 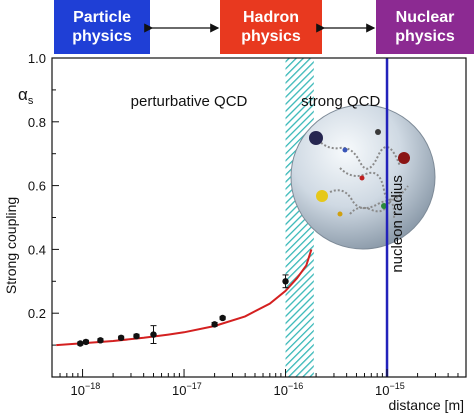 I want to click on x-tick-label: 10−17, so click(x=187, y=389).